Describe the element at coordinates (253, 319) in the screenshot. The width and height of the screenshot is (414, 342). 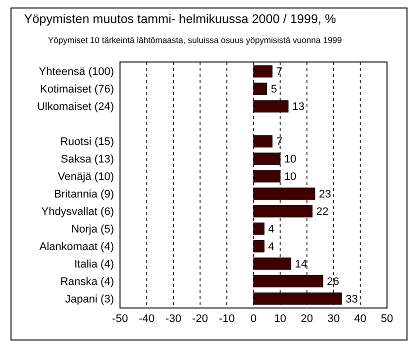
I see `x-tick-label: 0` at that location.